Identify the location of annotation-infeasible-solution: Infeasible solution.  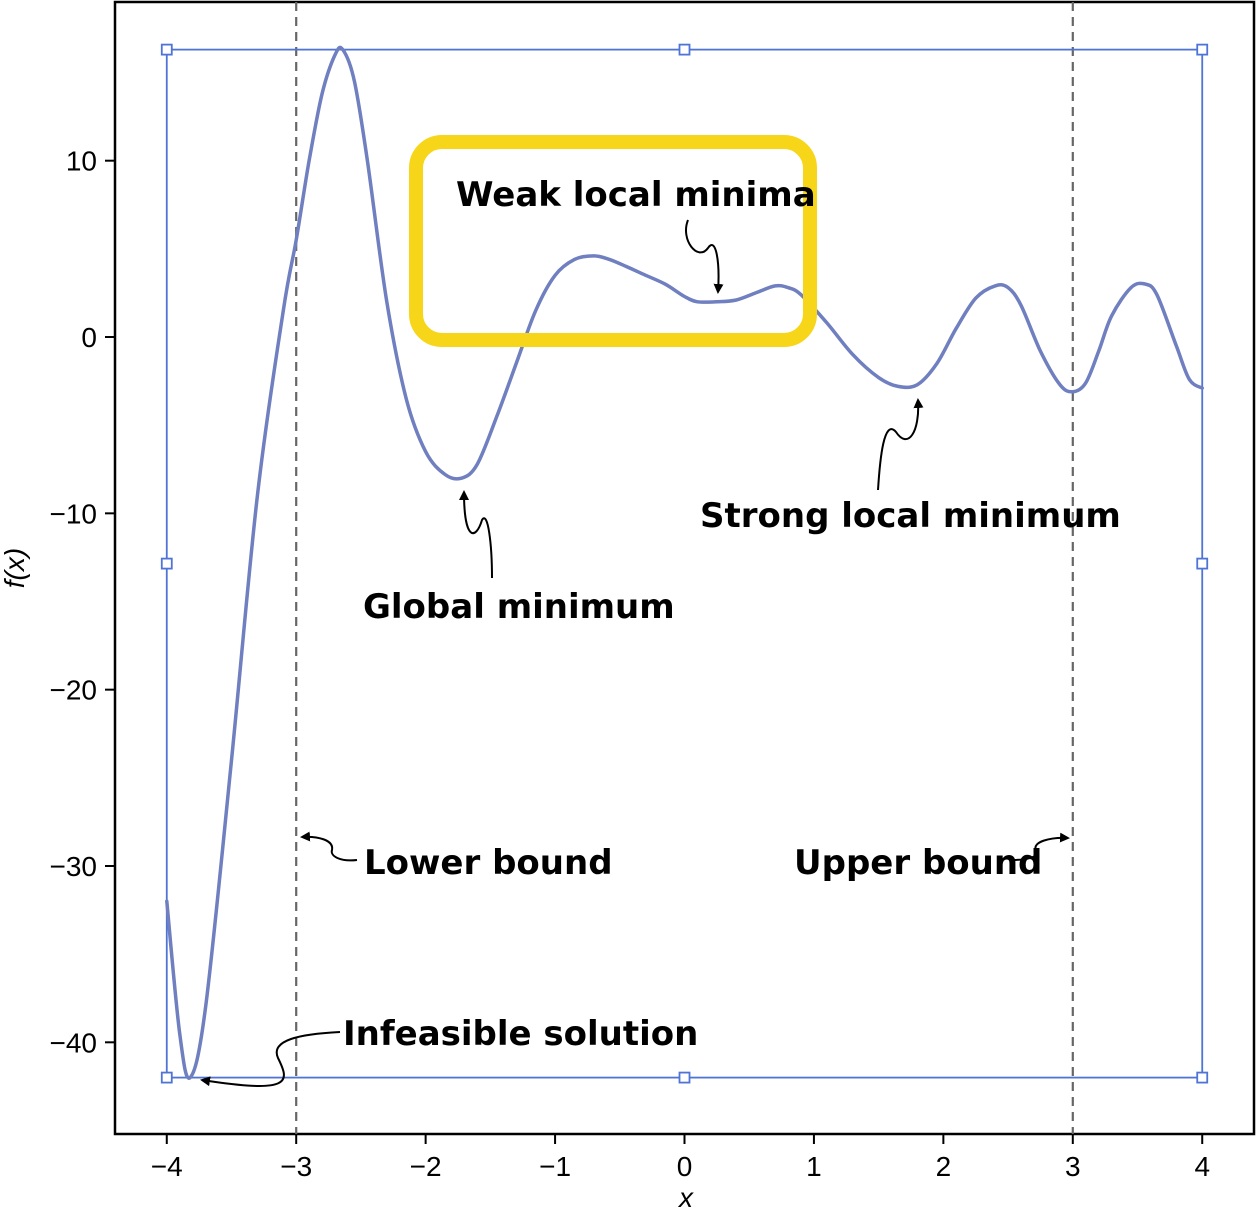
(520, 1034).